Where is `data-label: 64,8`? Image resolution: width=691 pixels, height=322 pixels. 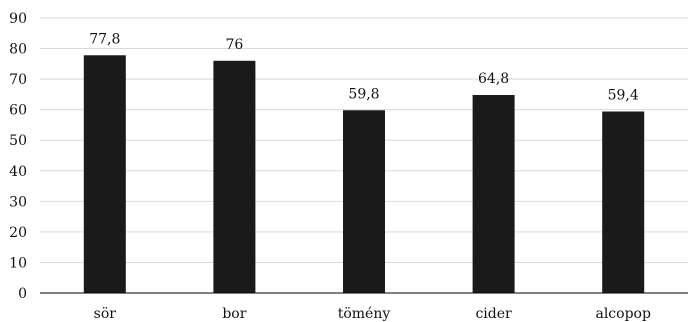
data-label: 64,8 is located at coordinates (493, 79).